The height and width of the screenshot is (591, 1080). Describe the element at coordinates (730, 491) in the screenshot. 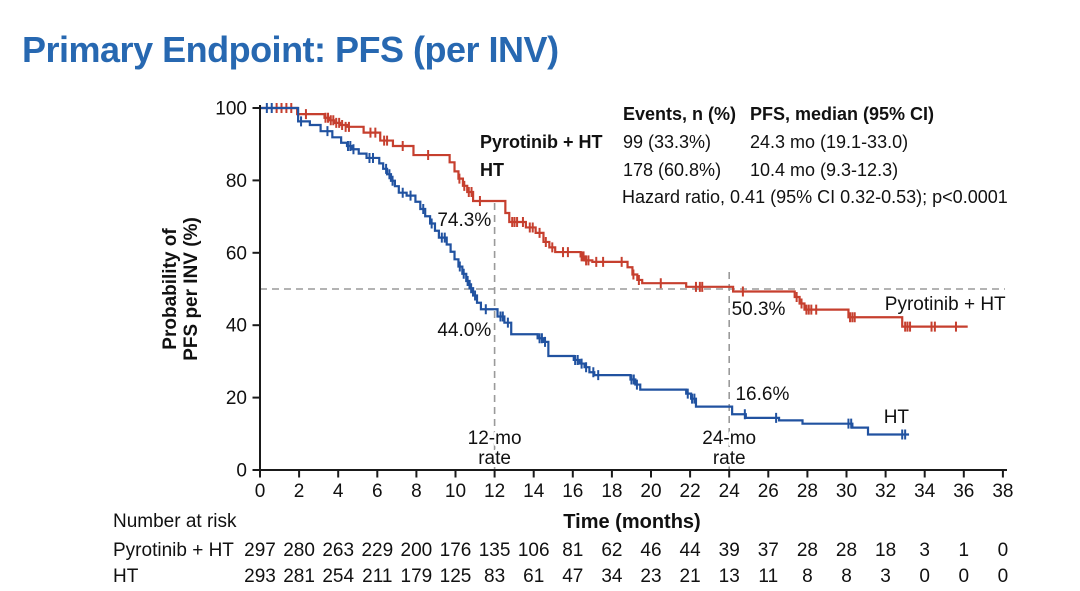

I see `x-tick-label: 24` at that location.